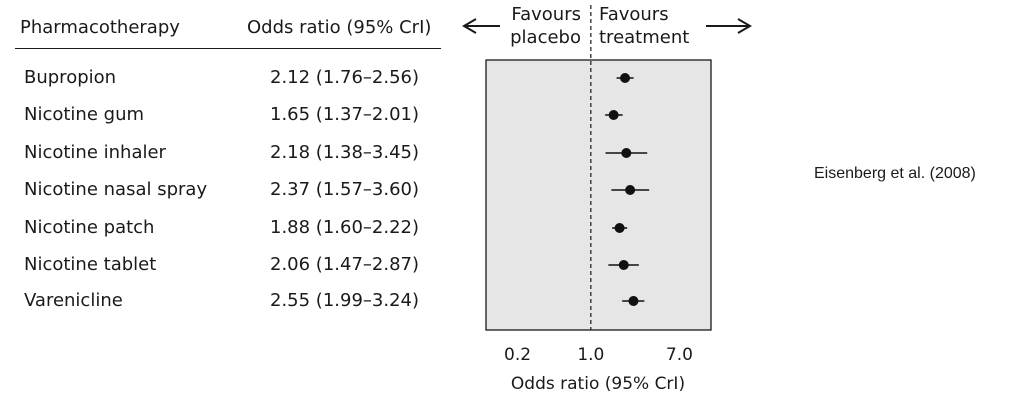 Image resolution: width=1010 pixels, height=407 pixels. Describe the element at coordinates (89, 227) in the screenshot. I see `row-label-nicotine-patch: Nicotine patch` at that location.